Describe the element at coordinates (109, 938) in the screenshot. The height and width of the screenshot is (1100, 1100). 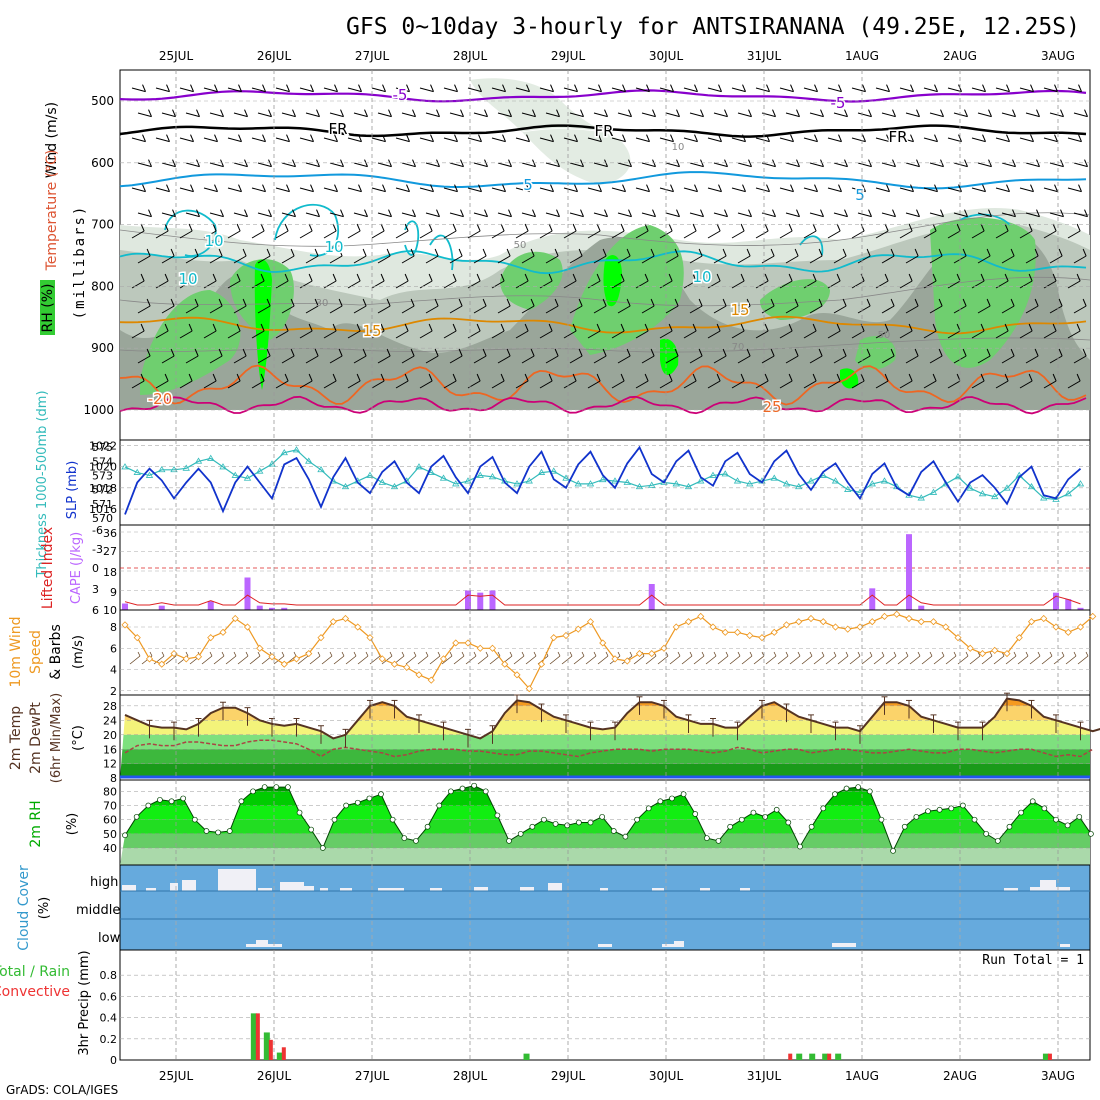
I see `cloud-level-low: low` at that location.